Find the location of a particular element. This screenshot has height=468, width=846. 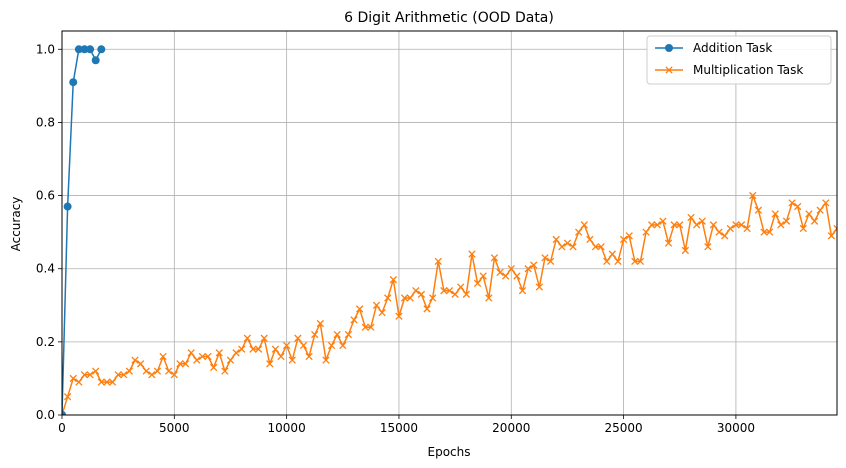

x-tick-label: 15000 is located at coordinates (399, 428).